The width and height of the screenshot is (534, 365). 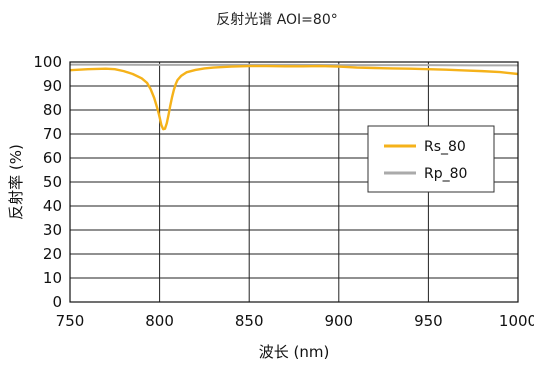 I want to click on y-tick-labels: 0 10 20 30 40 50 60 70 80 90 100, so click(x=47, y=182).